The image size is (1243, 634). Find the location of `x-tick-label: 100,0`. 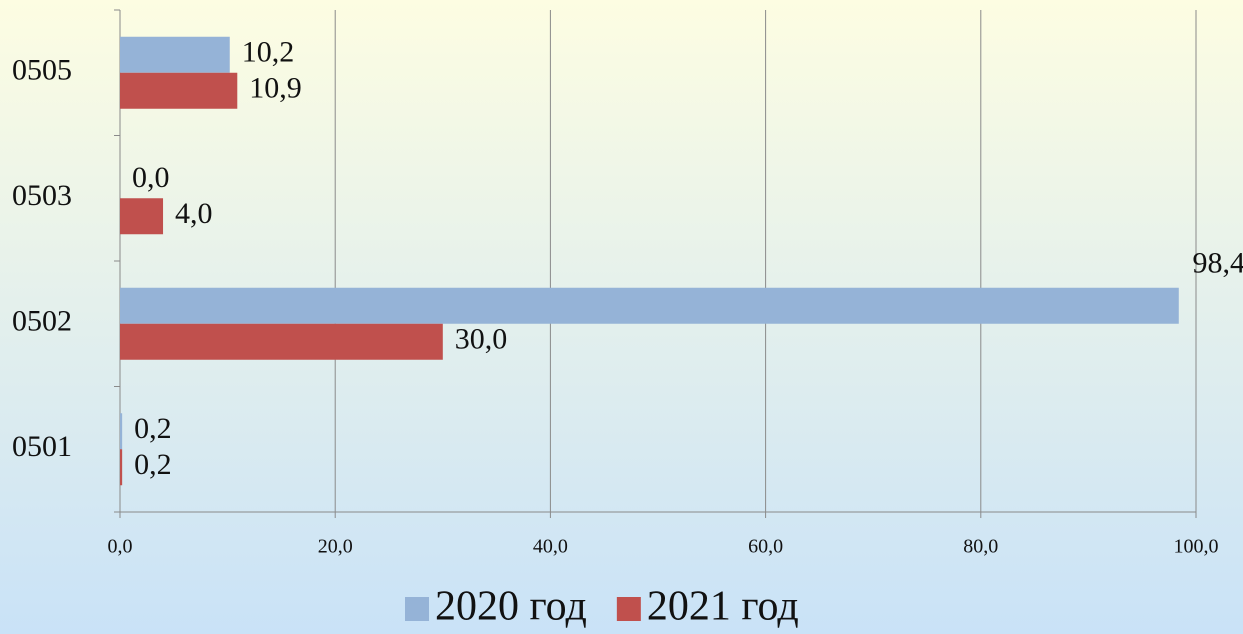

x-tick-label: 100,0 is located at coordinates (1196, 547).